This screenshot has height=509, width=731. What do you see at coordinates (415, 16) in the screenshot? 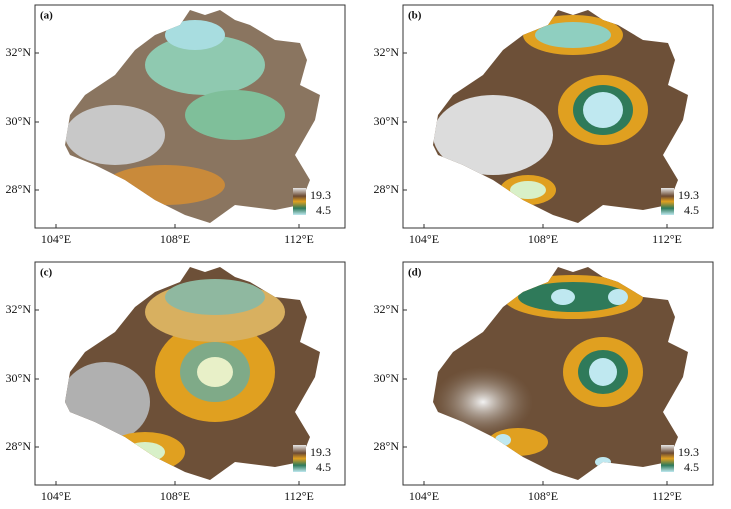
I see `panel-label: (b)` at bounding box center [415, 16].